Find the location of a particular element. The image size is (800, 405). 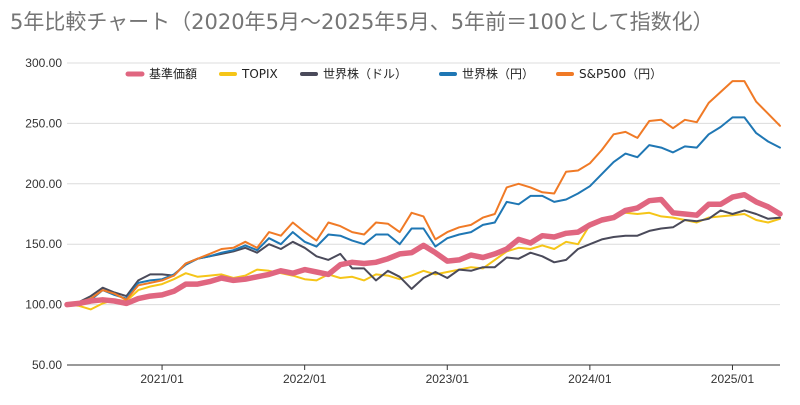

legend-label: S&P500（円） is located at coordinates (620, 74).